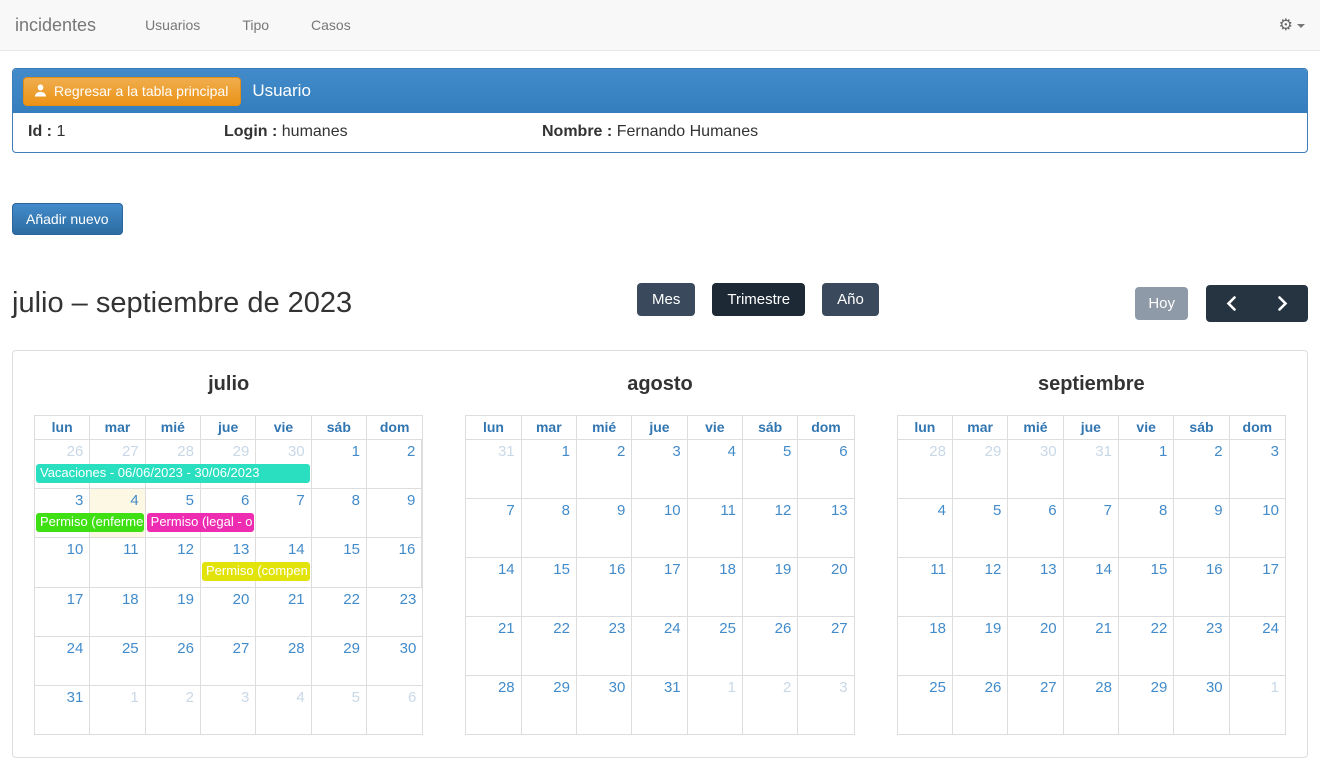  What do you see at coordinates (56, 24) in the screenshot?
I see `brand-link: incidentes` at bounding box center [56, 24].